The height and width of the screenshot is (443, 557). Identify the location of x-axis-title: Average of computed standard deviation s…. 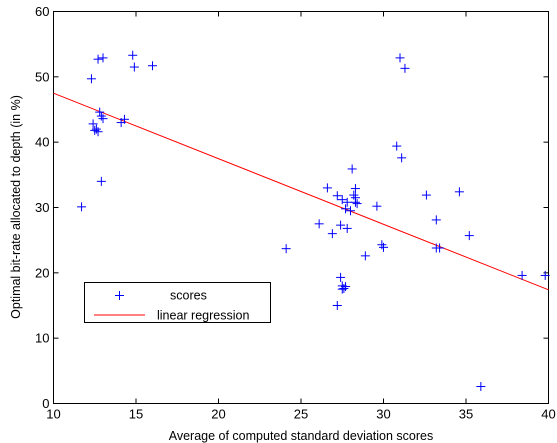
(301, 436).